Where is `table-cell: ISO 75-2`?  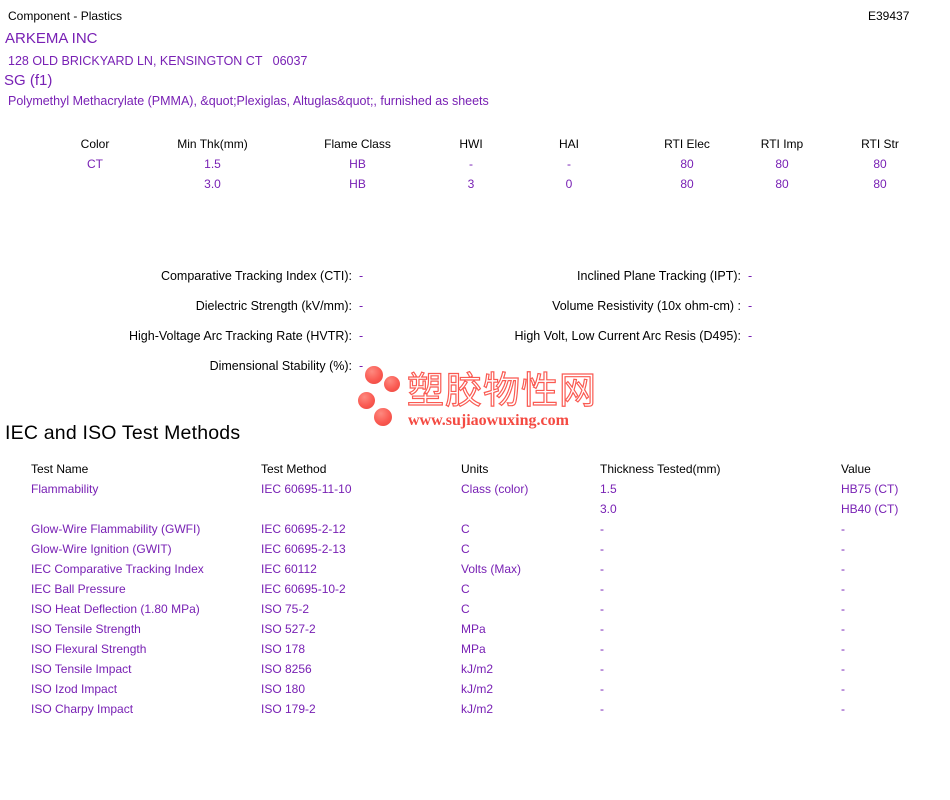
table-cell: ISO 75-2 is located at coordinates (285, 609).